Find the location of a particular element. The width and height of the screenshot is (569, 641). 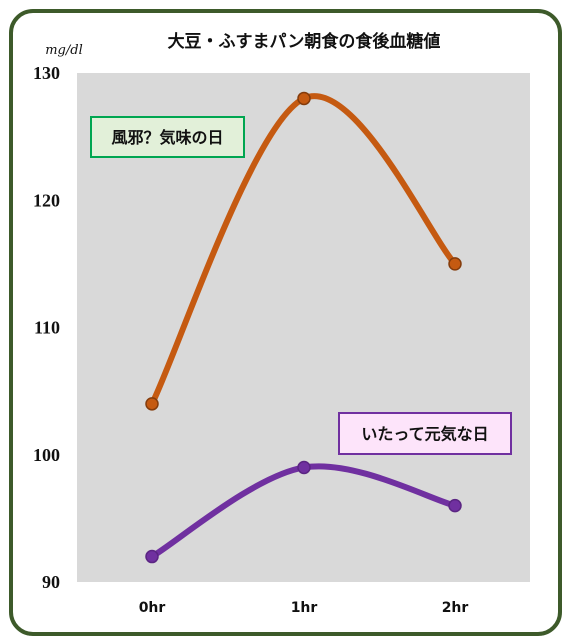

y-axis-unit: mg/dl is located at coordinates (64, 50).